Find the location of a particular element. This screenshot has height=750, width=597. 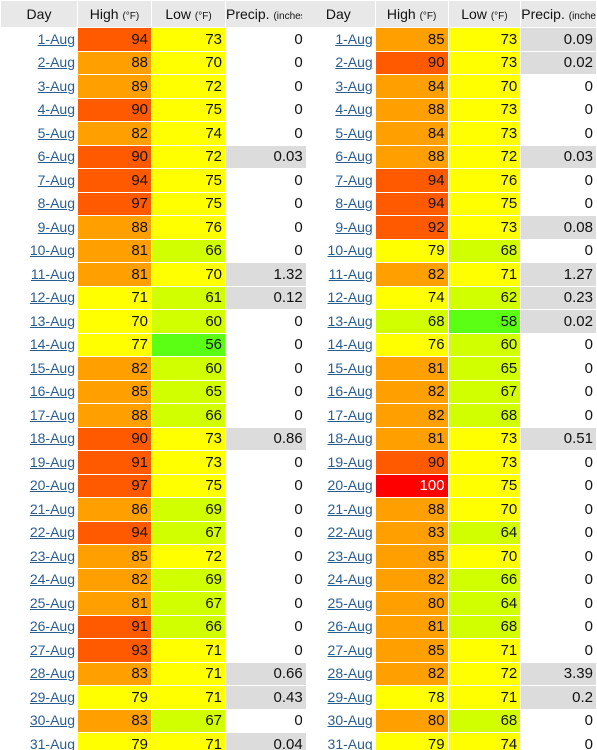

high-cell: 68 is located at coordinates (411, 321).